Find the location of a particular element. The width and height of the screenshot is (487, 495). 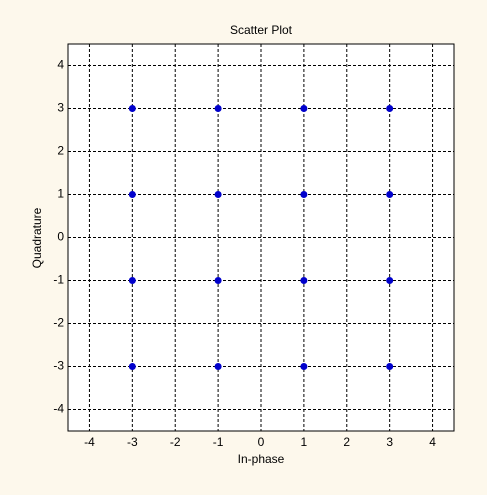

x-tick-label: 0 is located at coordinates (261, 442).